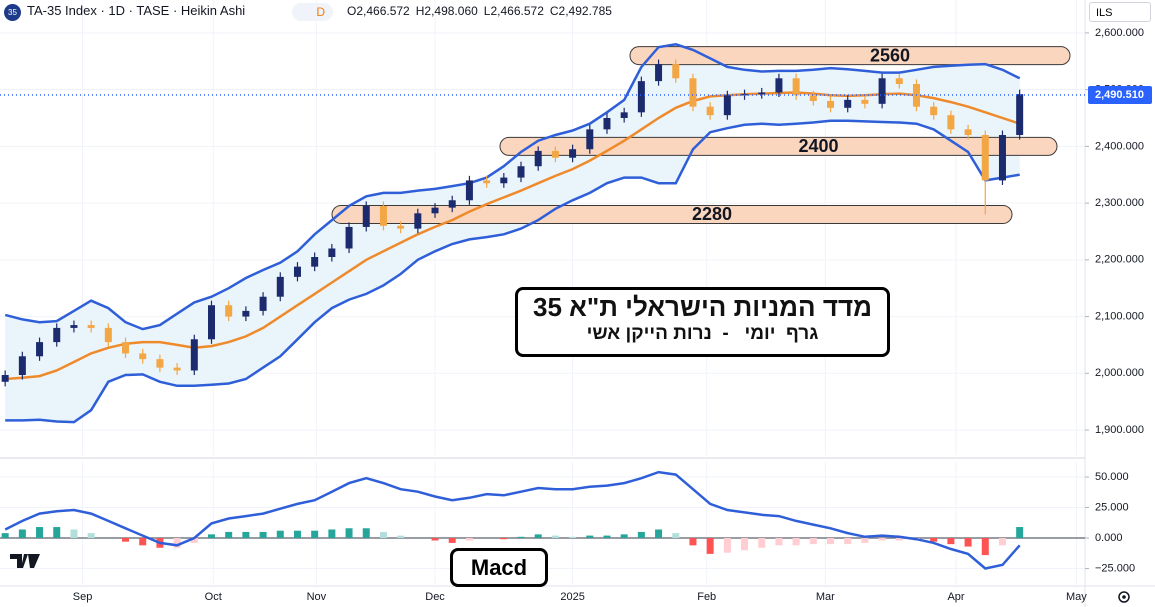 This screenshot has width=1155, height=607. What do you see at coordinates (1115, 568) in the screenshot?
I see `y-tick-label: −25.000` at bounding box center [1115, 568].